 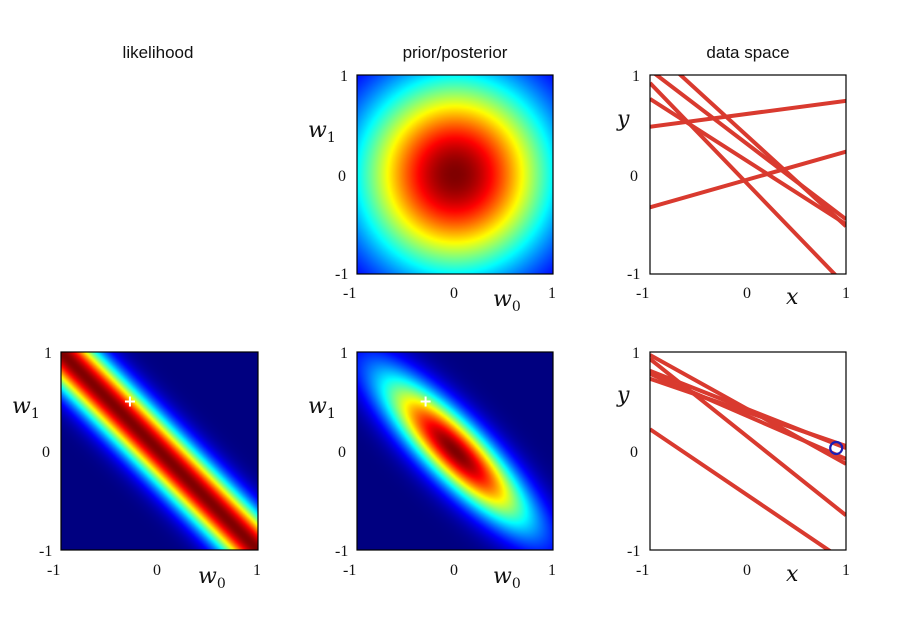 What do you see at coordinates (349, 570) in the screenshot?
I see `posterior-xtick-left: -1` at bounding box center [349, 570].